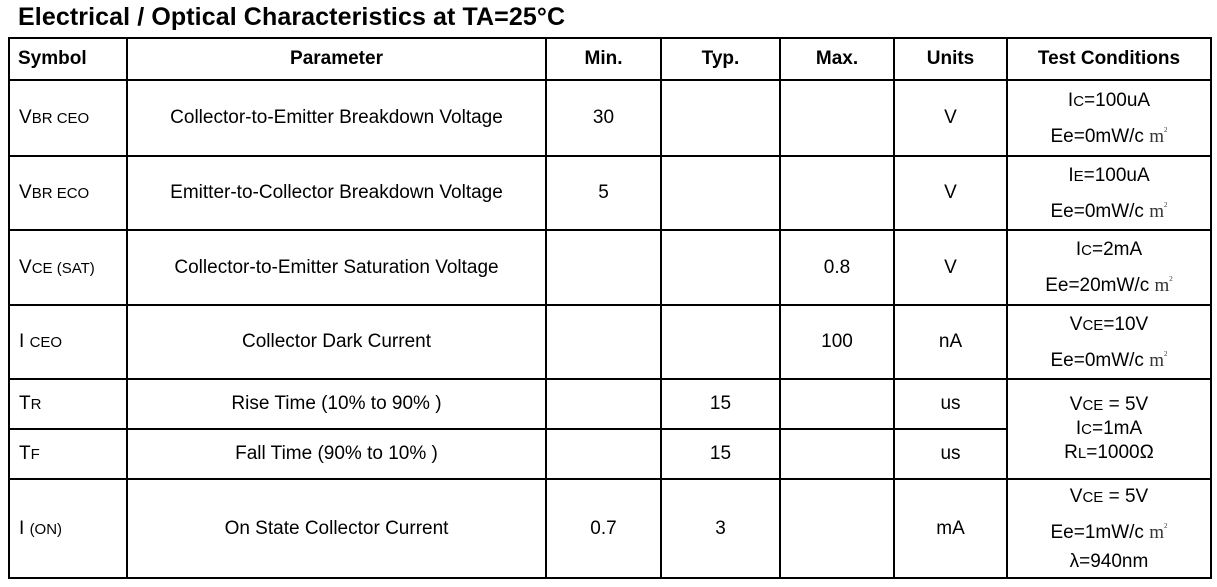 The height and width of the screenshot is (587, 1217). I want to click on symbol-cell: I CEO, so click(68, 342).